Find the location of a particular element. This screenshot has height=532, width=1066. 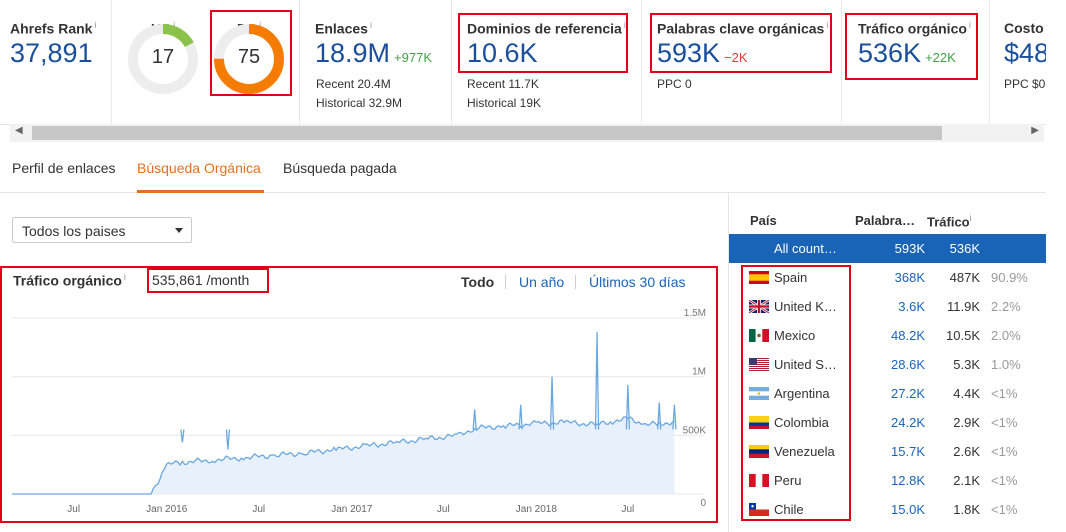

country-keywords: 368K is located at coordinates (909, 277).